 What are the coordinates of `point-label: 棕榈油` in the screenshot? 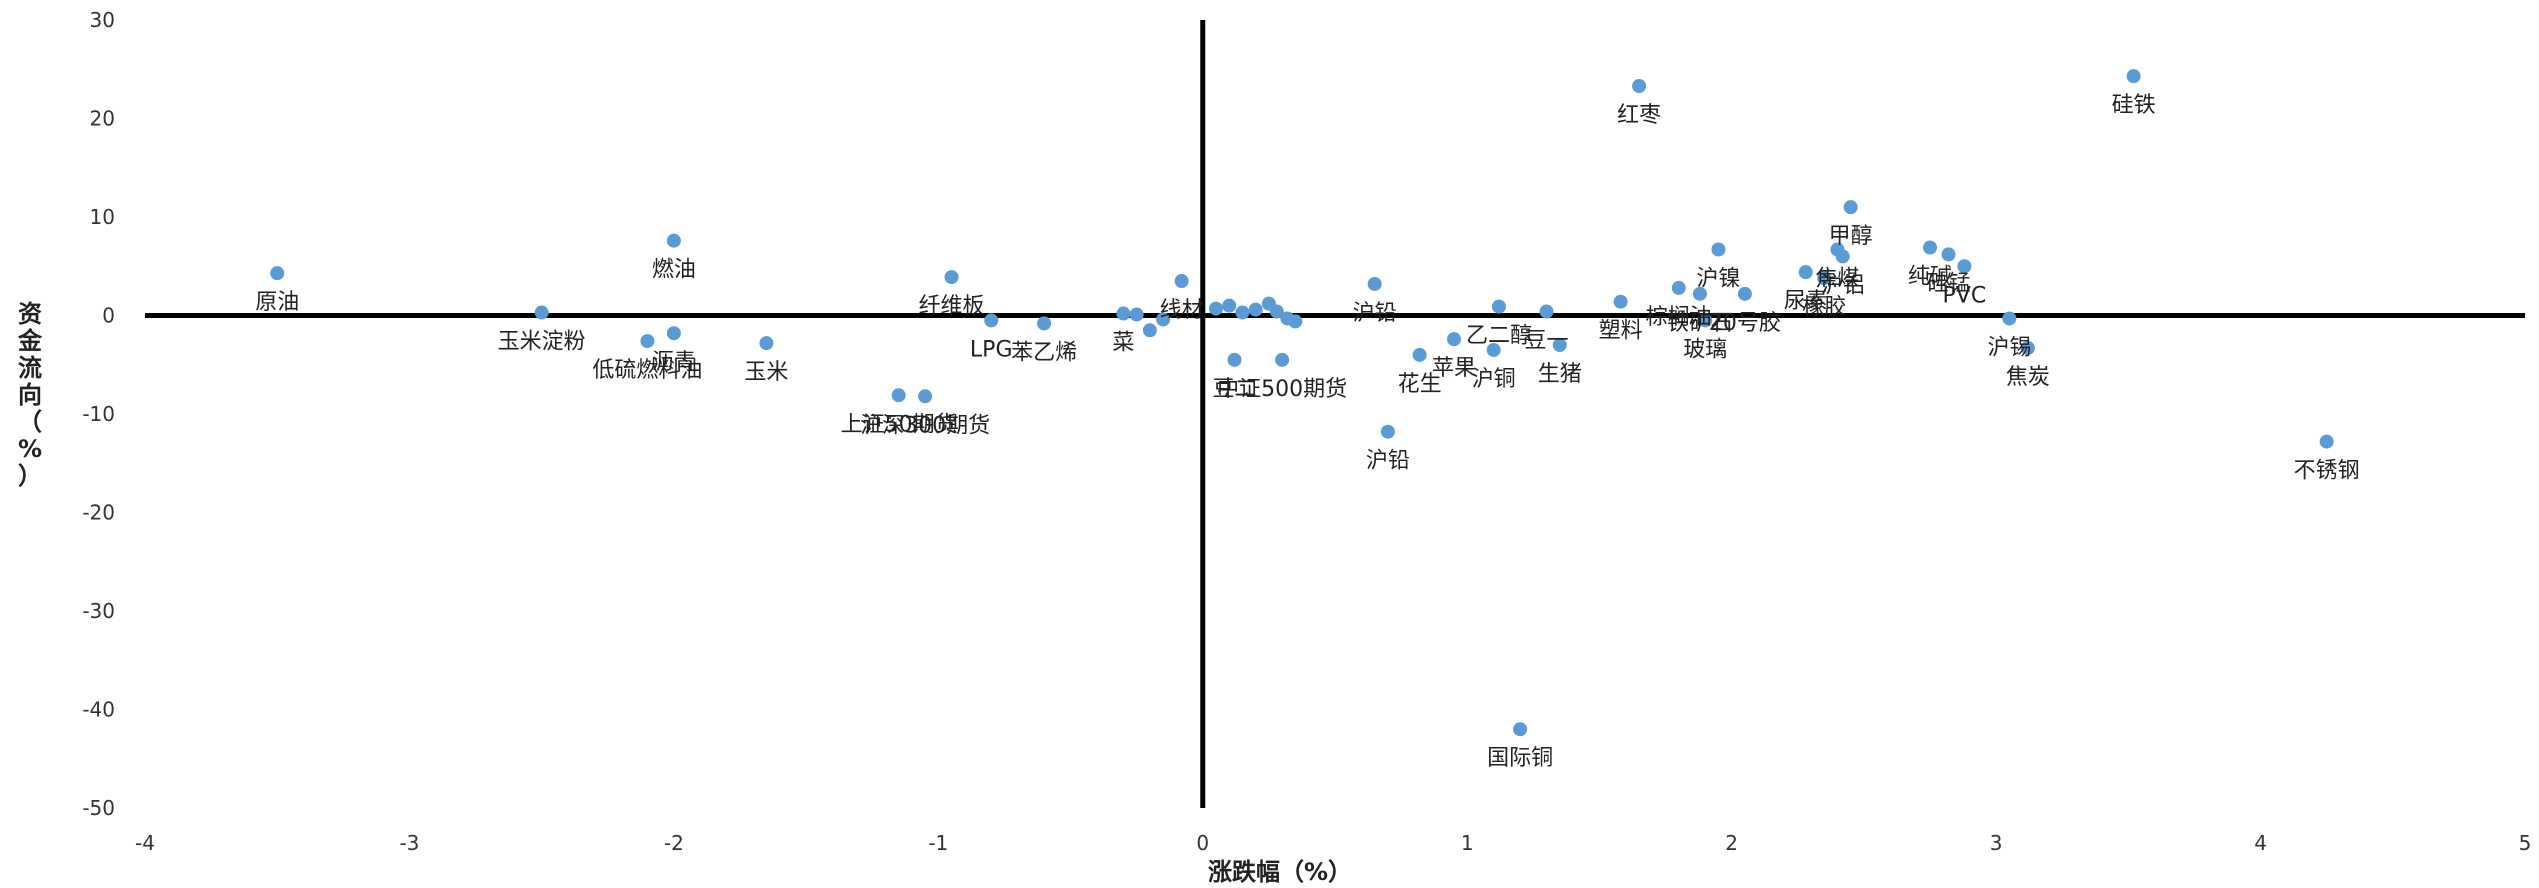 It's located at (1679, 317).